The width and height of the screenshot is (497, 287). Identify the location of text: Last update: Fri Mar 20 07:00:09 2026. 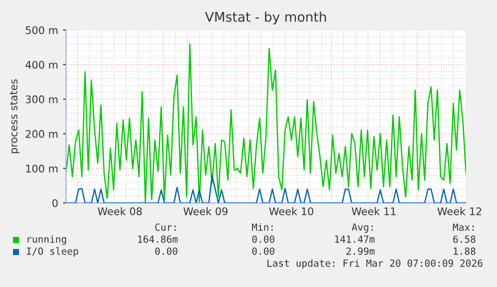
(374, 264).